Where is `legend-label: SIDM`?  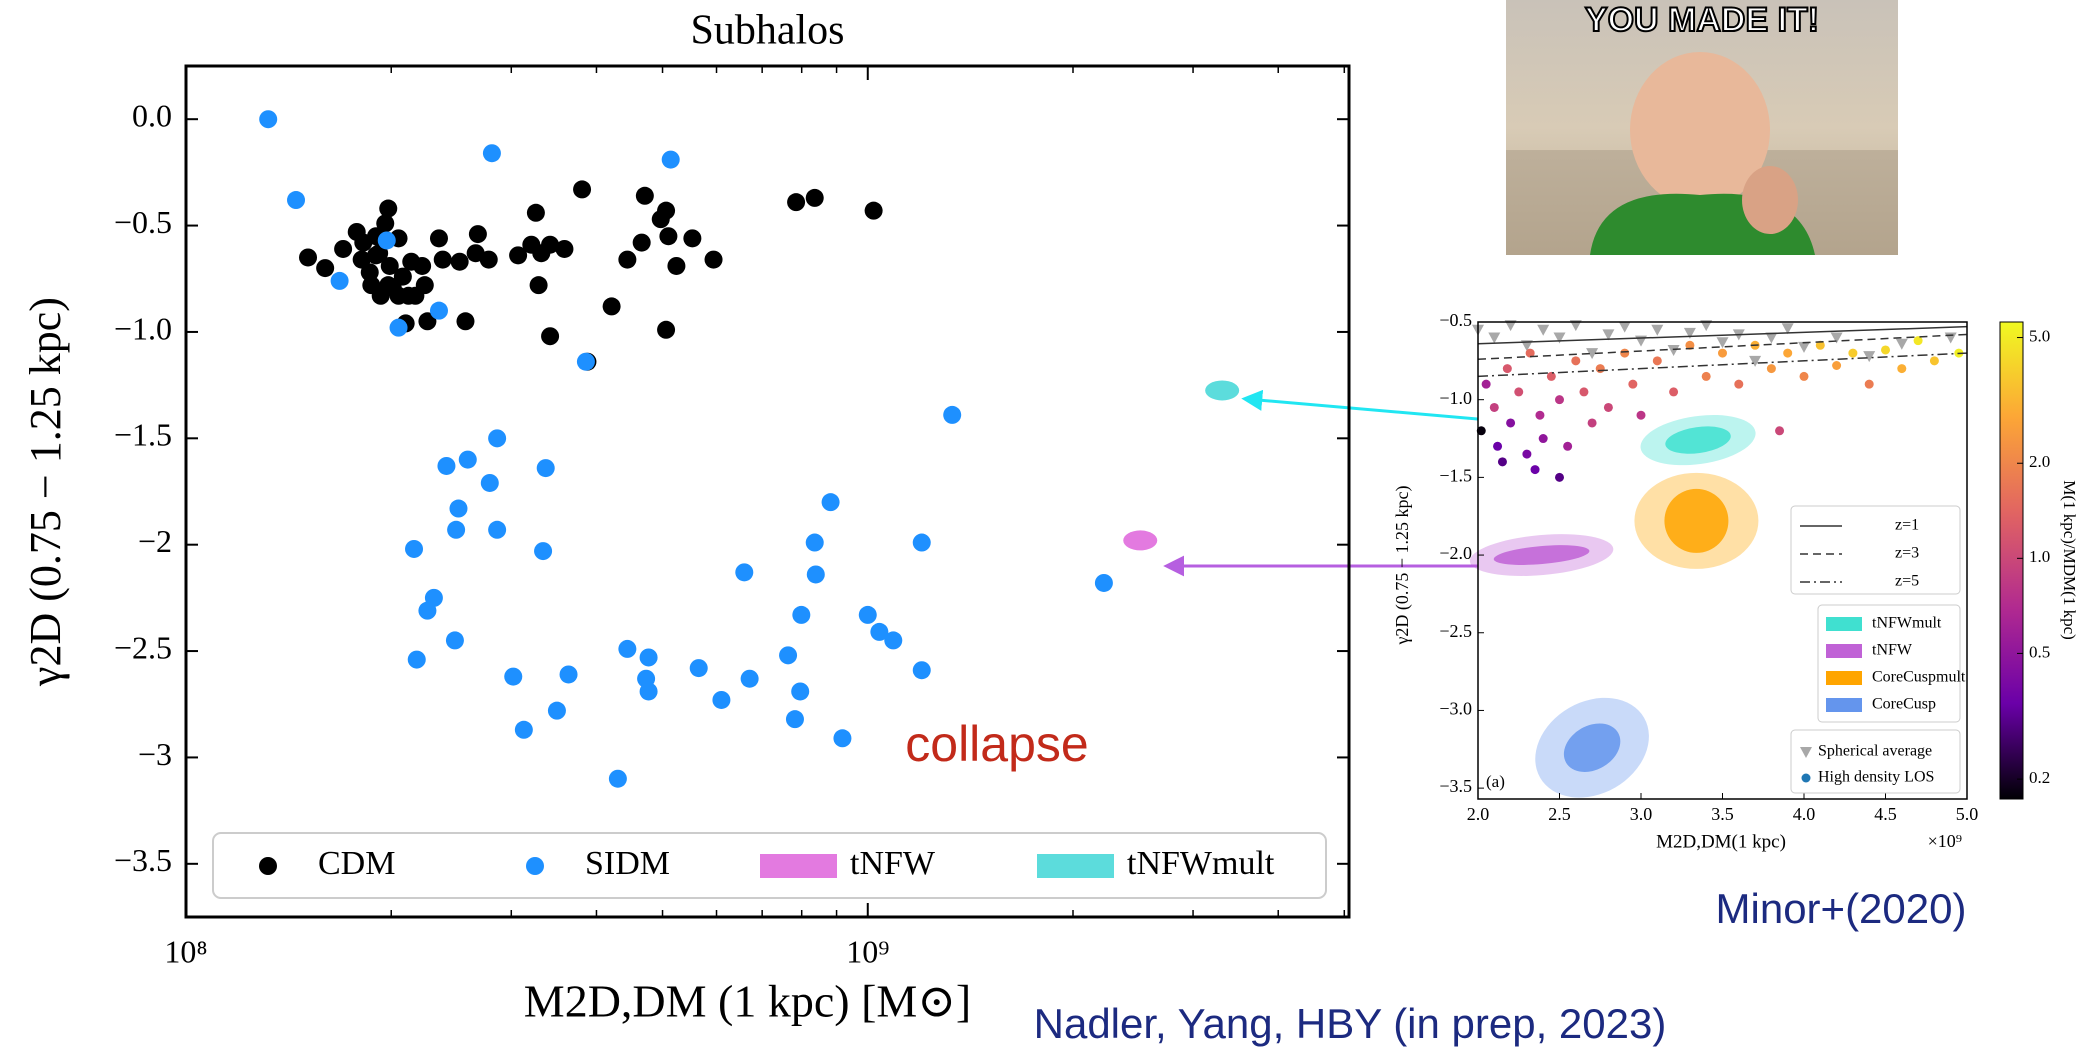 legend-label: SIDM is located at coordinates (627, 863).